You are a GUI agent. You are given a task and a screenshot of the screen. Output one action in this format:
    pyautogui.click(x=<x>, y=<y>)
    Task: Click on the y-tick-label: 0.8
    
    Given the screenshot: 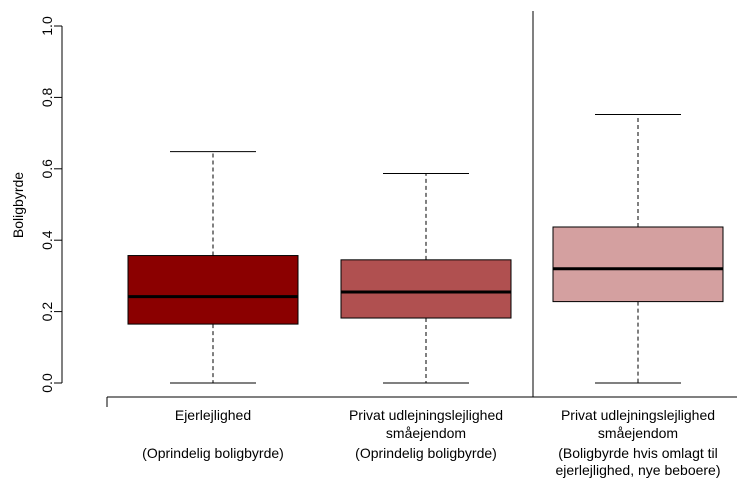 What is the action you would take?
    pyautogui.click(x=47, y=97)
    